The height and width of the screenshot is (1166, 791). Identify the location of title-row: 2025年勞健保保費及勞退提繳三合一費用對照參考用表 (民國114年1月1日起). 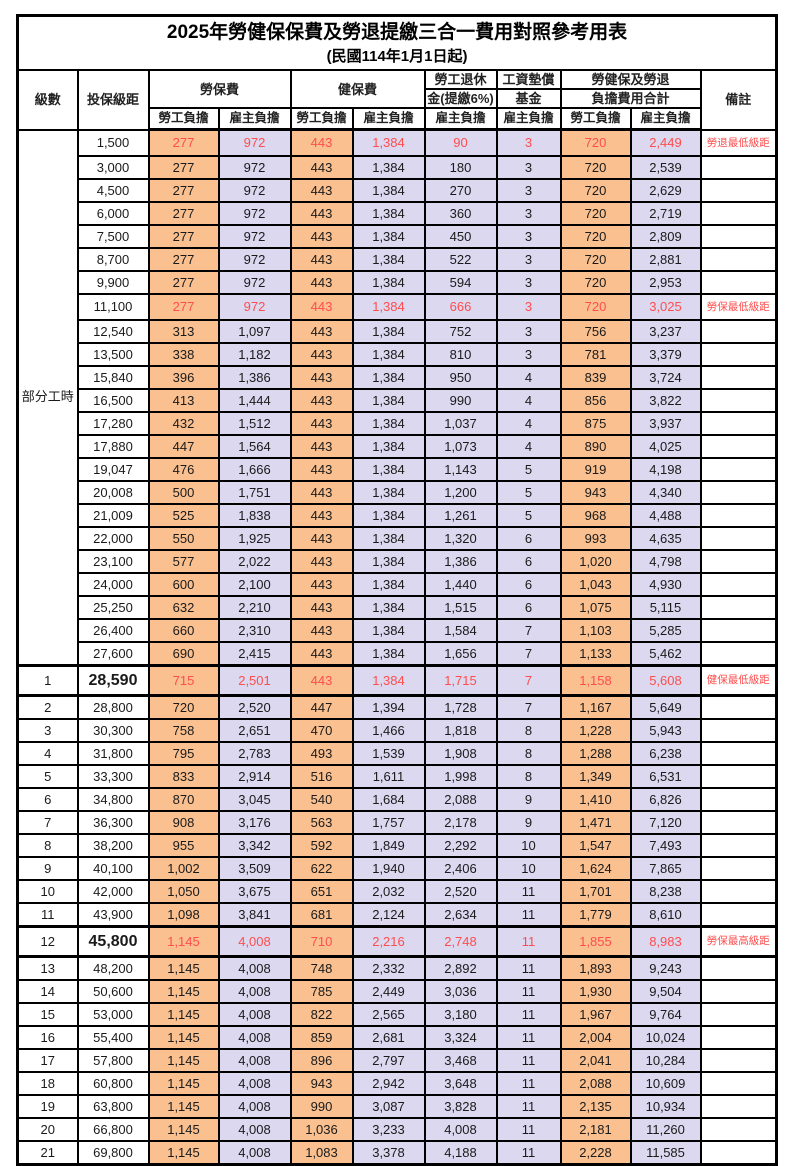
(397, 42).